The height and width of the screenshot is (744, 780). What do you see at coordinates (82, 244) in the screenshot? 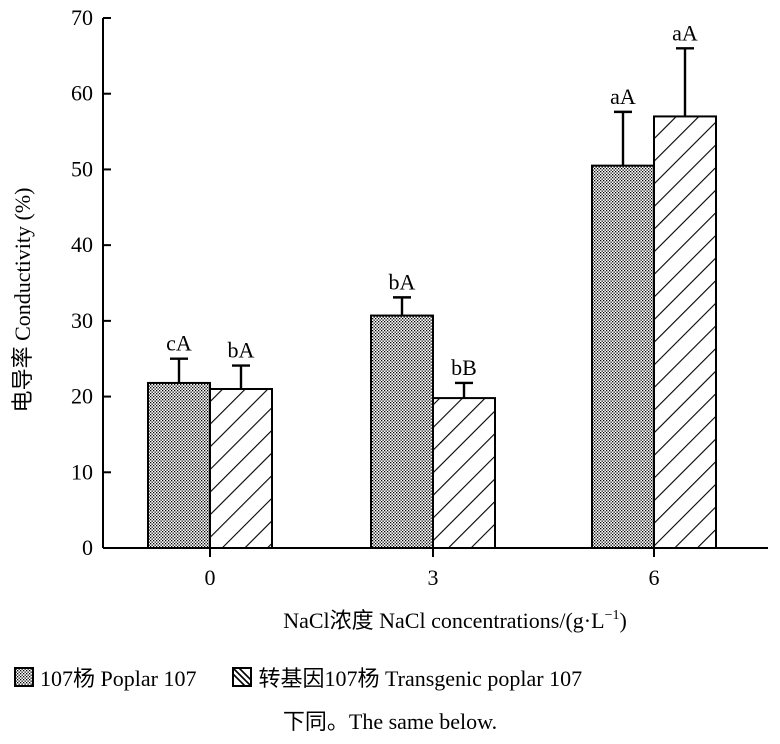
I see `y-tick-label: 40` at bounding box center [82, 244].